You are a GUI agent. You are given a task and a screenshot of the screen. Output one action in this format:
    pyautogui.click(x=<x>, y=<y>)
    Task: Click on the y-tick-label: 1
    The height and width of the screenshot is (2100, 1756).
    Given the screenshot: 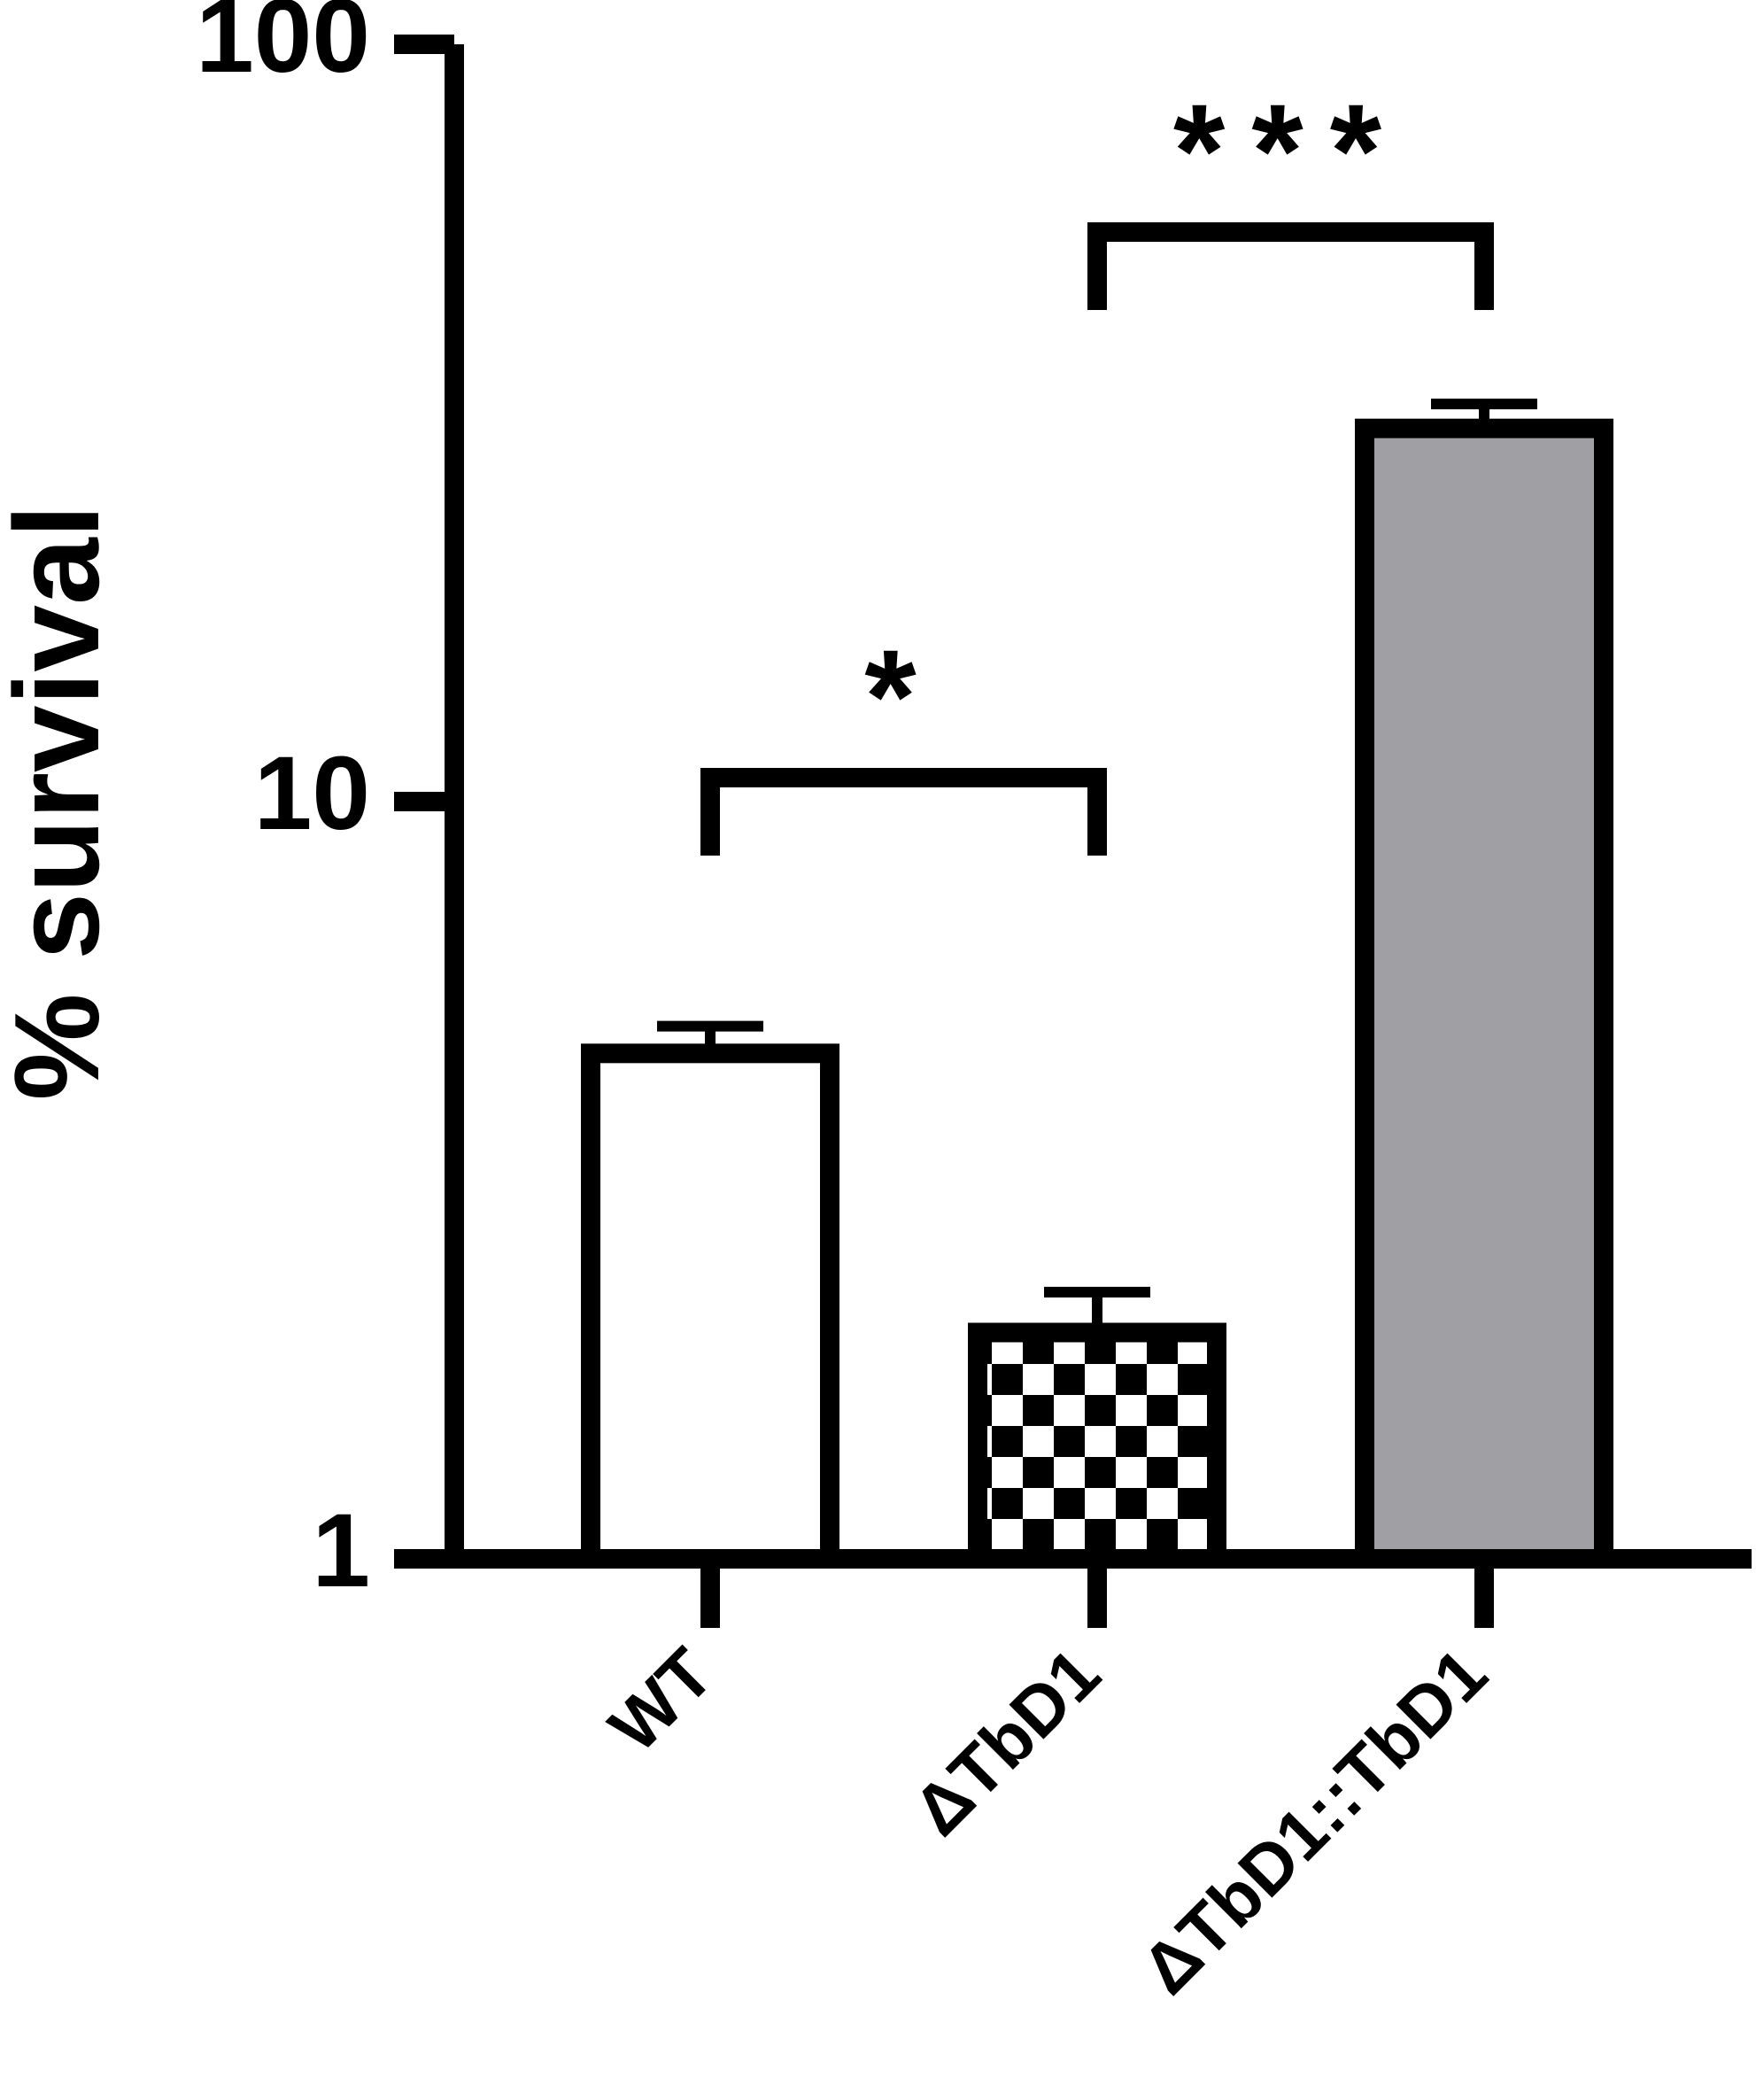 What is the action you would take?
    pyautogui.click(x=341, y=1550)
    